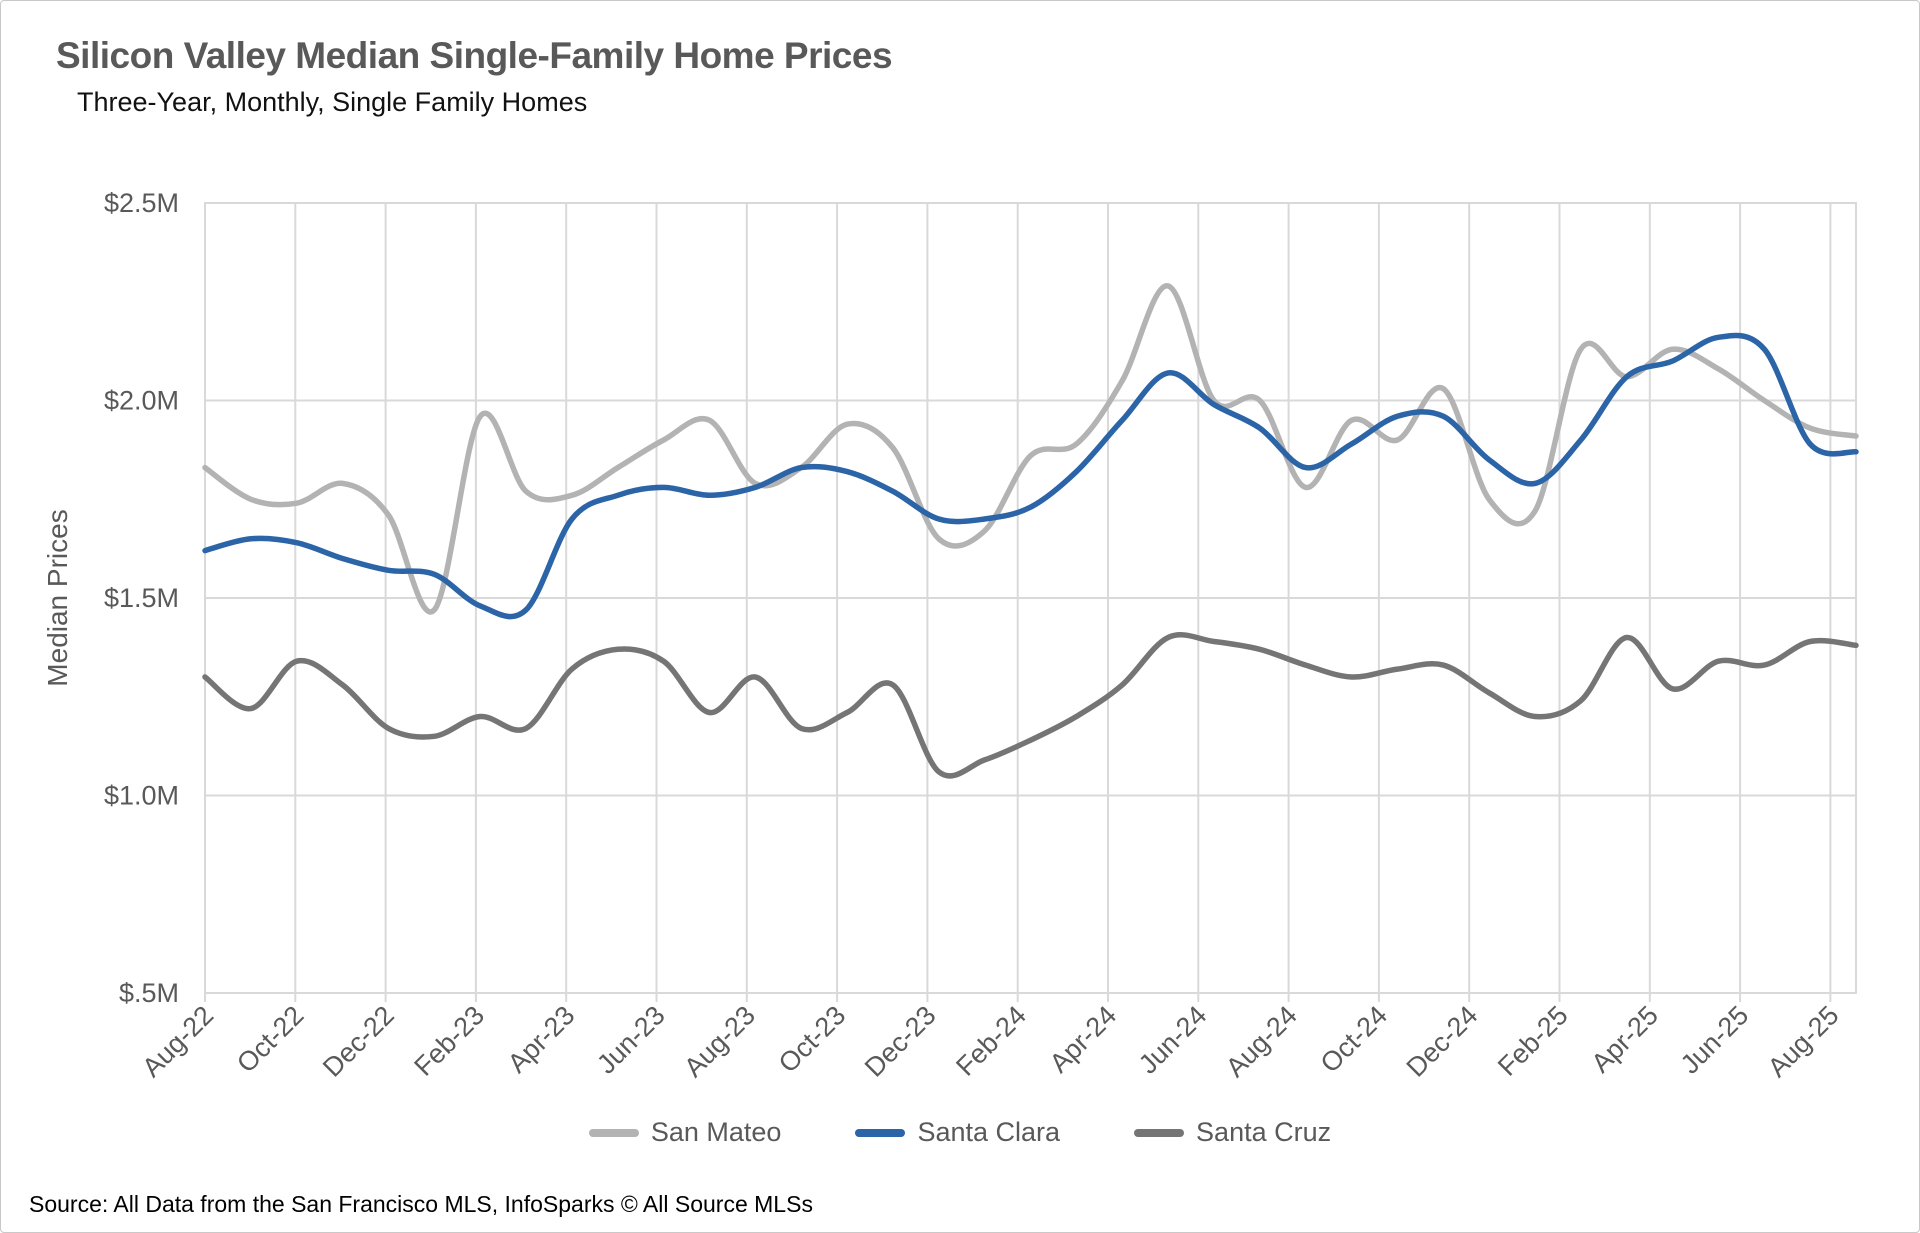 The image size is (1920, 1233). I want to click on legend-label-santa-cruz: Santa Cruz, so click(1264, 1132).